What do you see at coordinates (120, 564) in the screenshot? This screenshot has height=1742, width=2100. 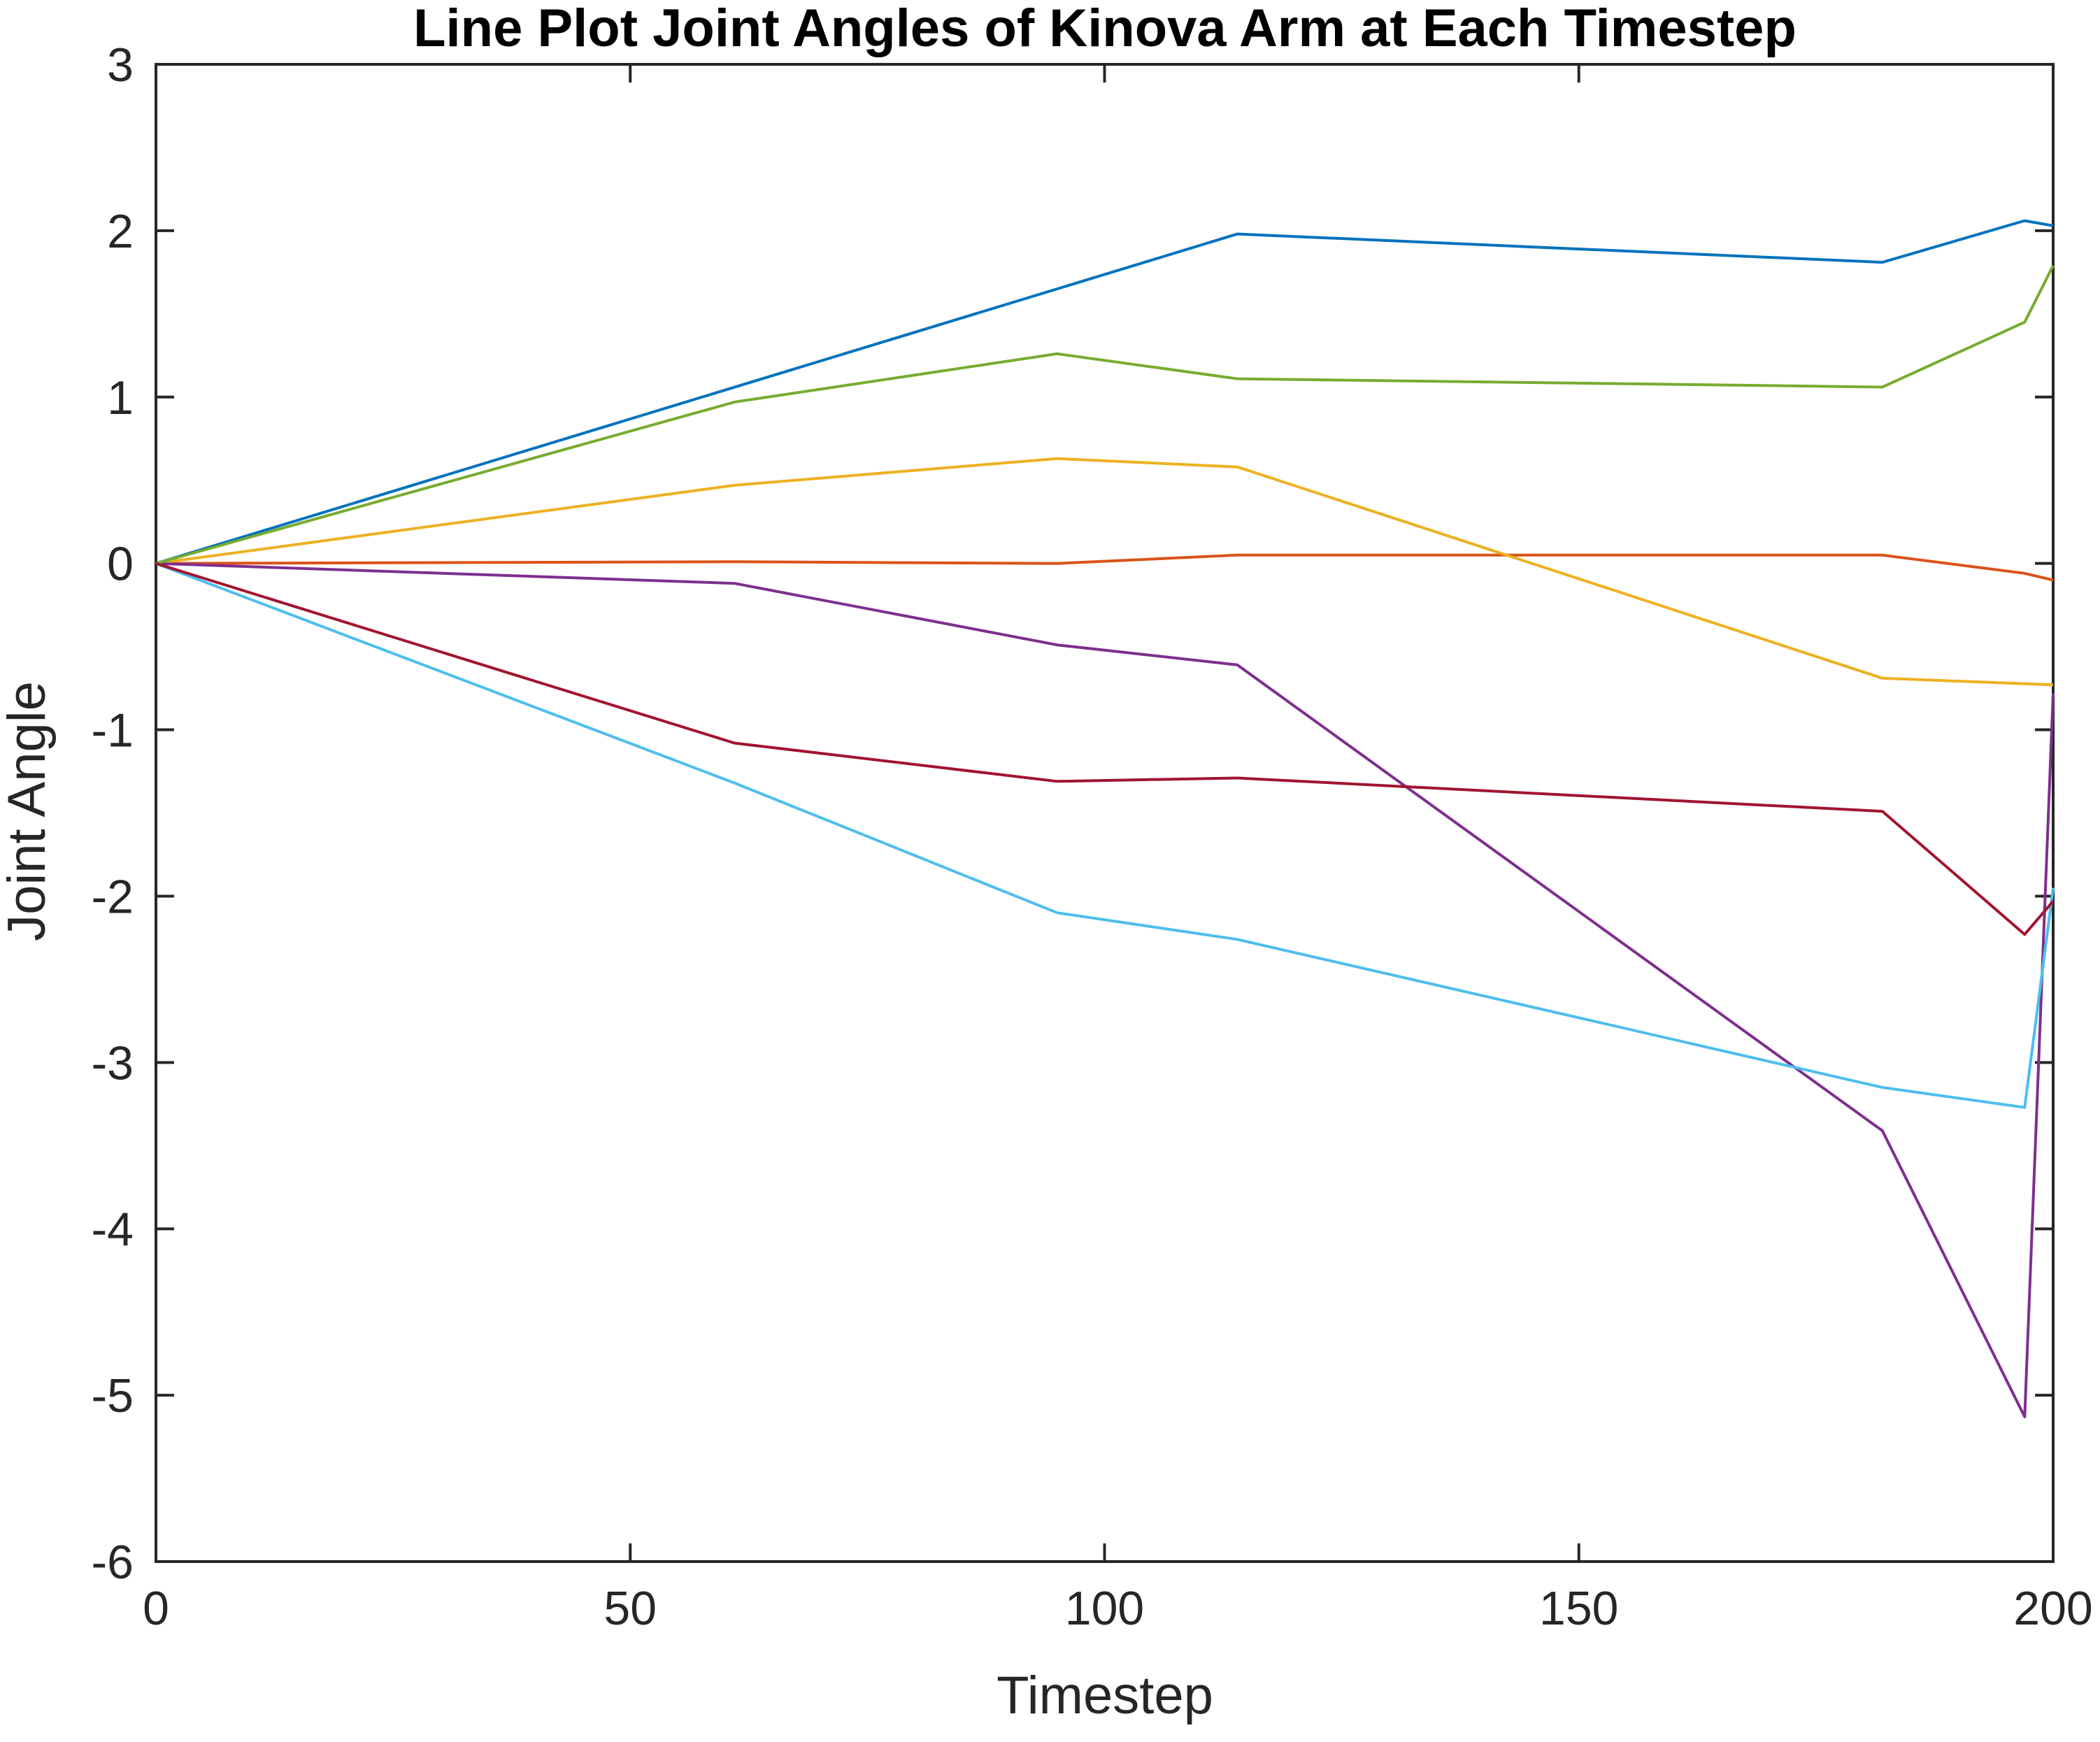 I see `y-tick-label: 0` at bounding box center [120, 564].